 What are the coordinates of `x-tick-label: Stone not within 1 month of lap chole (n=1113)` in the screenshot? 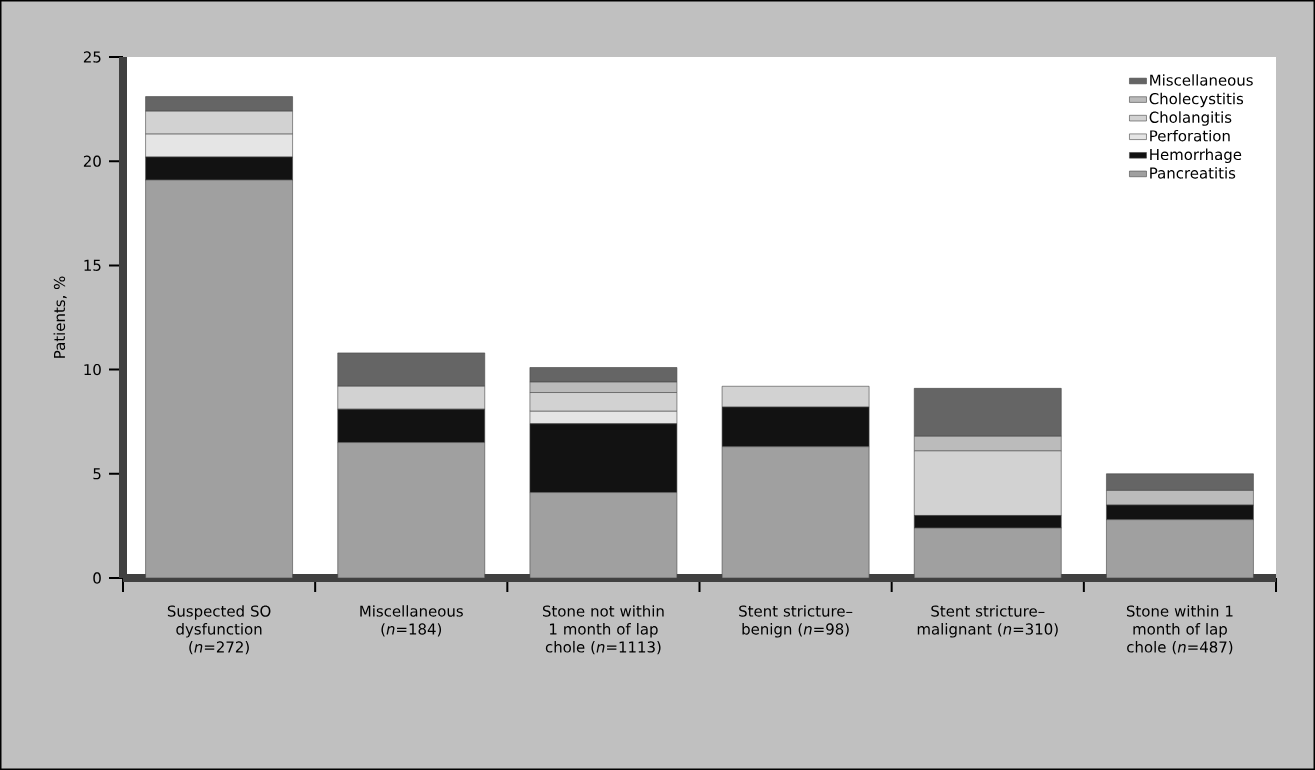 It's located at (603, 630).